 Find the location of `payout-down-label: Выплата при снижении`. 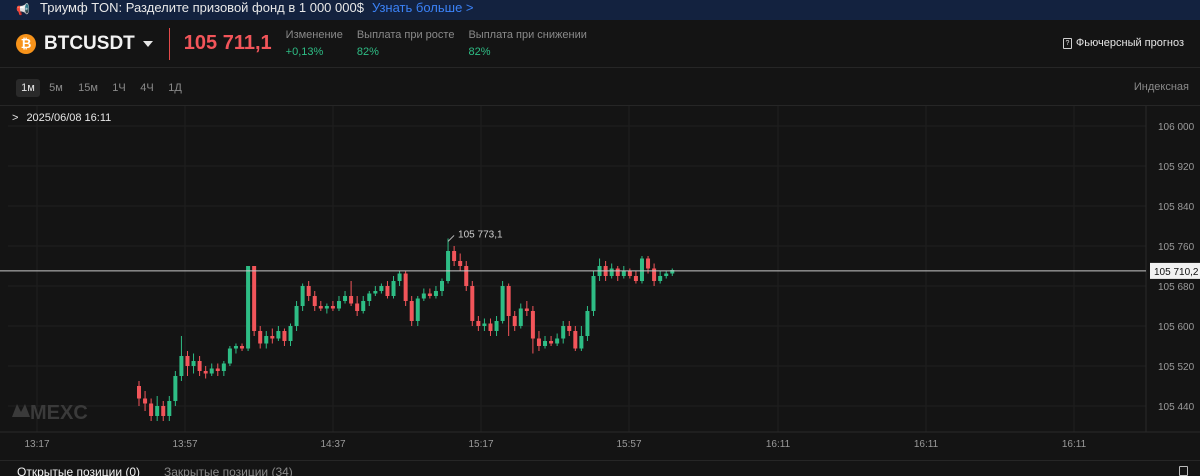

payout-down-label: Выплата при снижении is located at coordinates (527, 35).